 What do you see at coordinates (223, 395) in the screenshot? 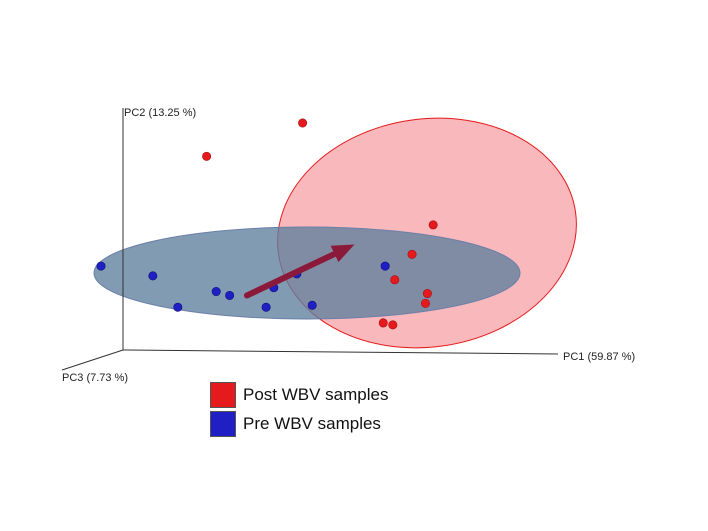
I see `legend-swatch-post` at bounding box center [223, 395].